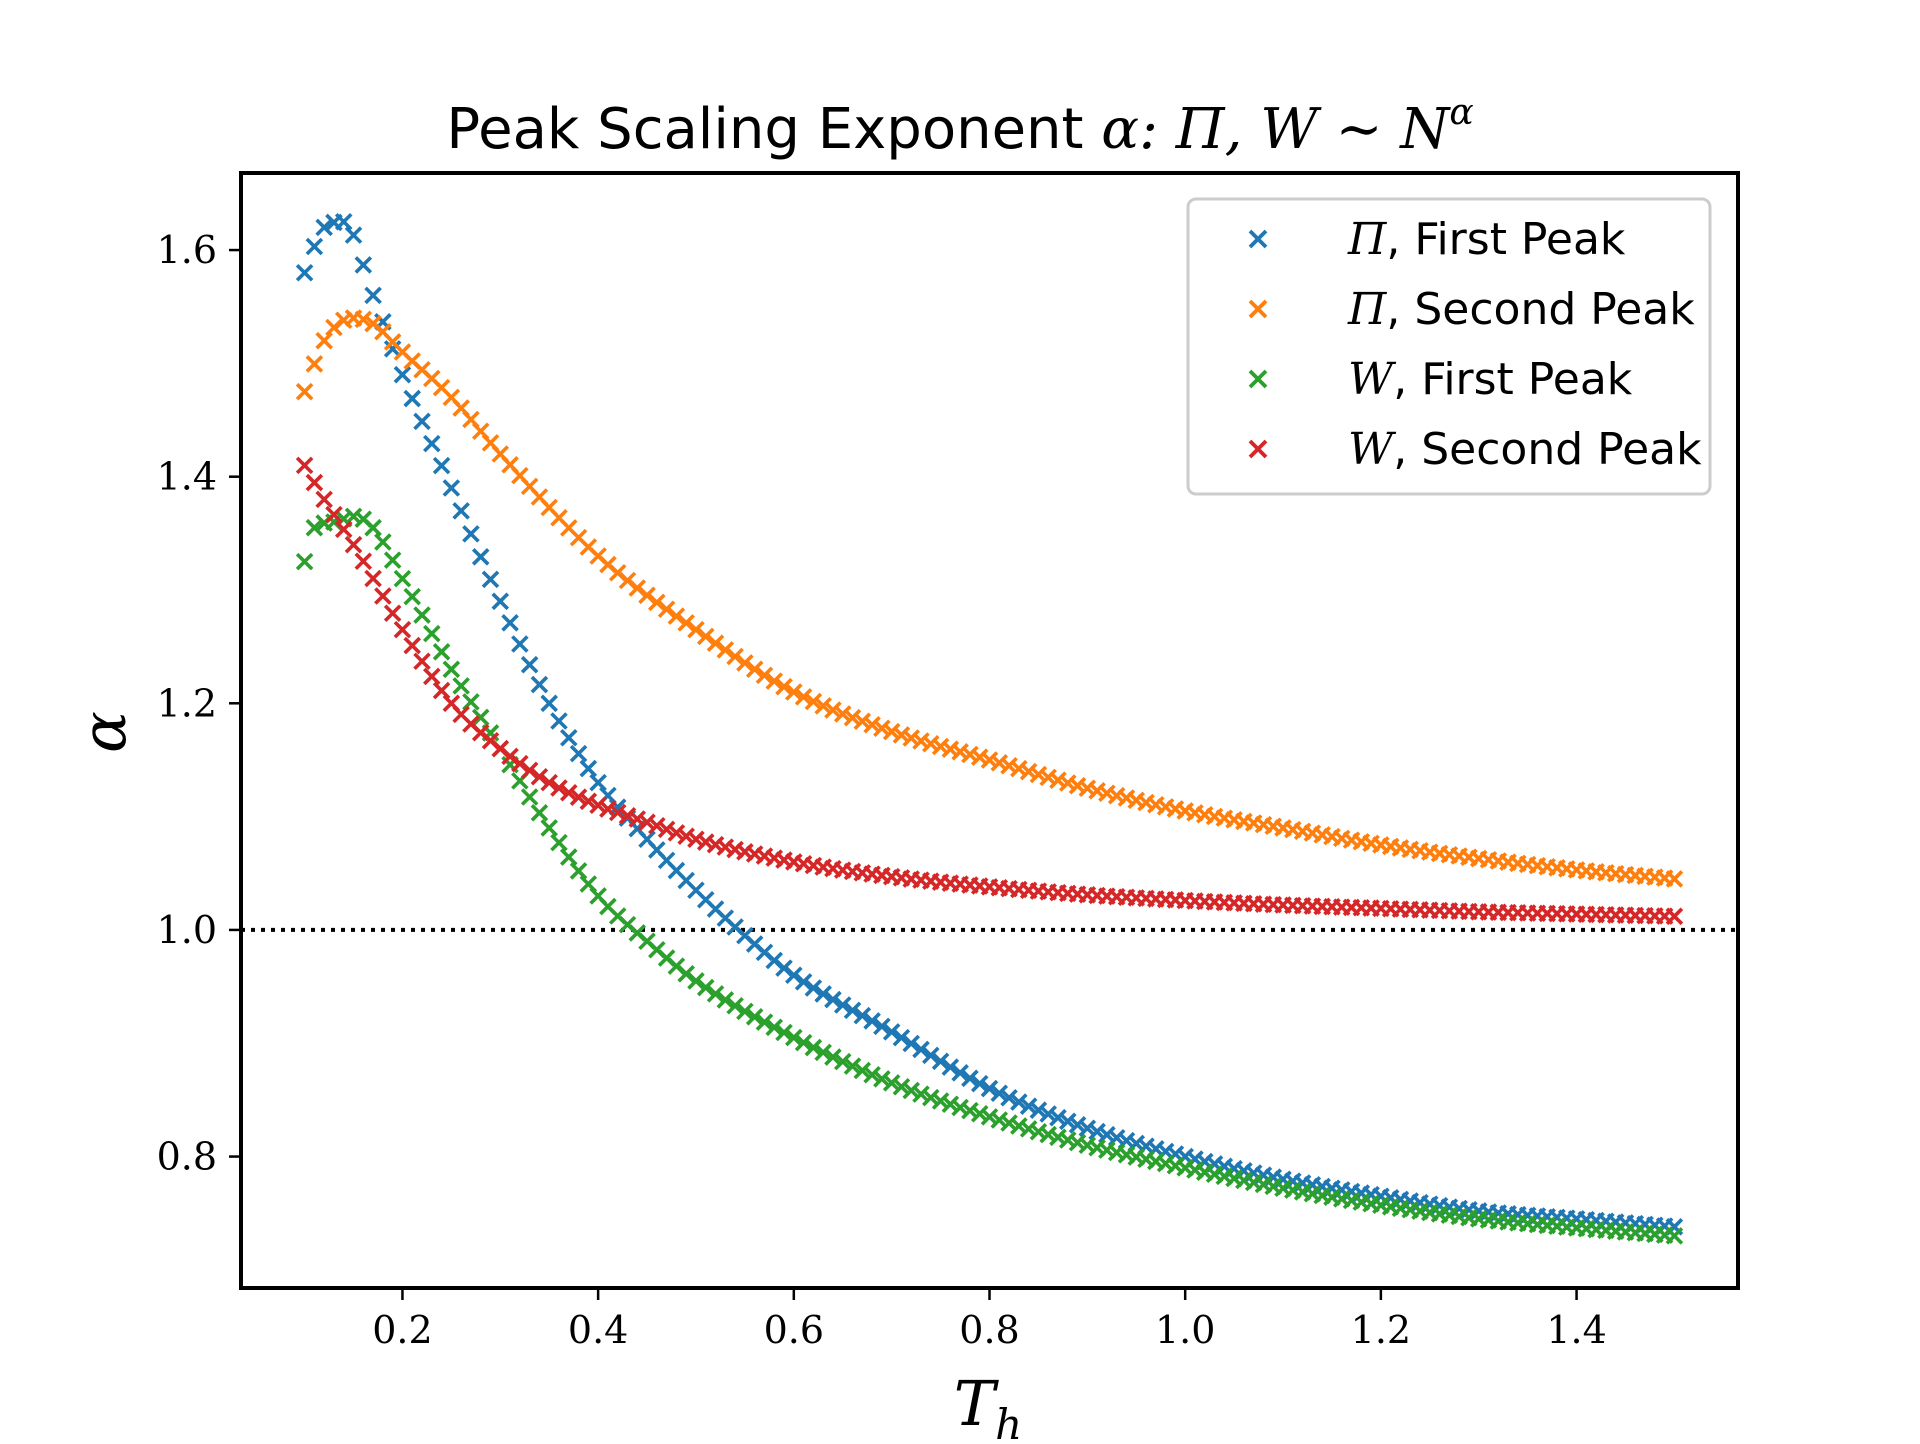 This screenshot has width=1920, height=1444. I want to click on chart-title-math: α: Π, W ∼ N, so click(1276, 129).